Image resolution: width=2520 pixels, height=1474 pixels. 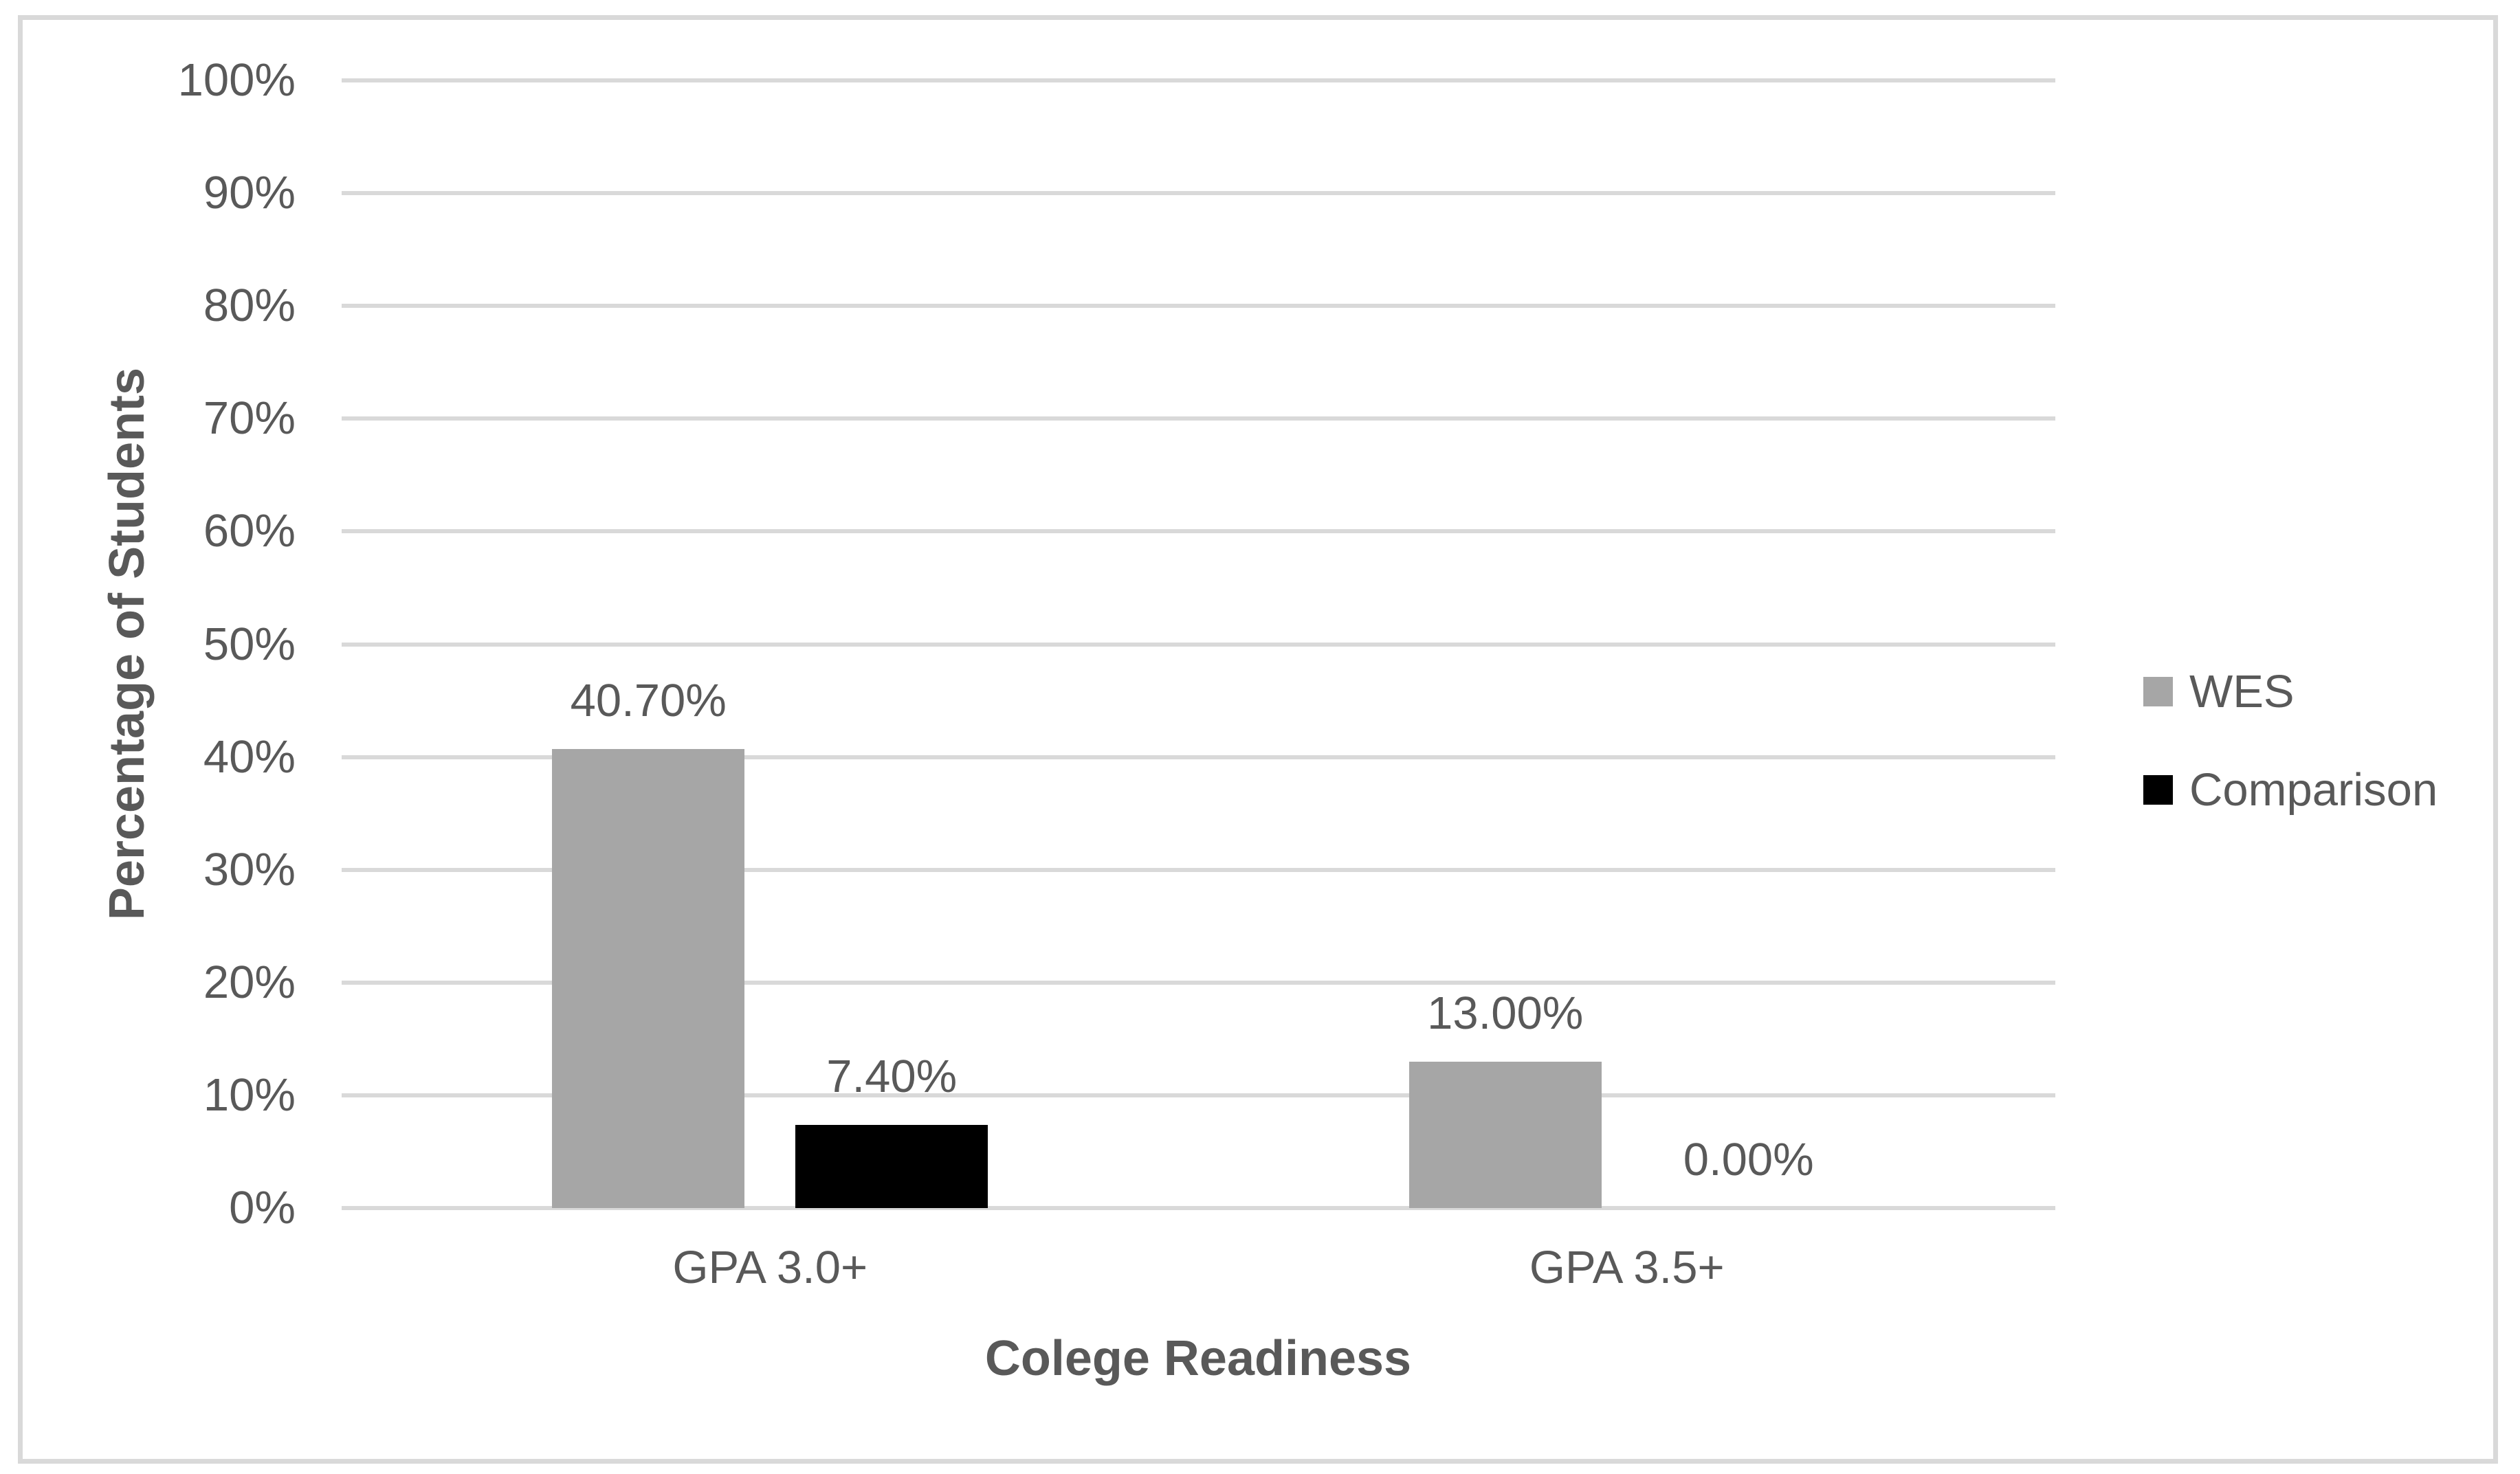 What do you see at coordinates (770, 1267) in the screenshot?
I see `category-label-gpa-3.0+: GPA 3.0+` at bounding box center [770, 1267].